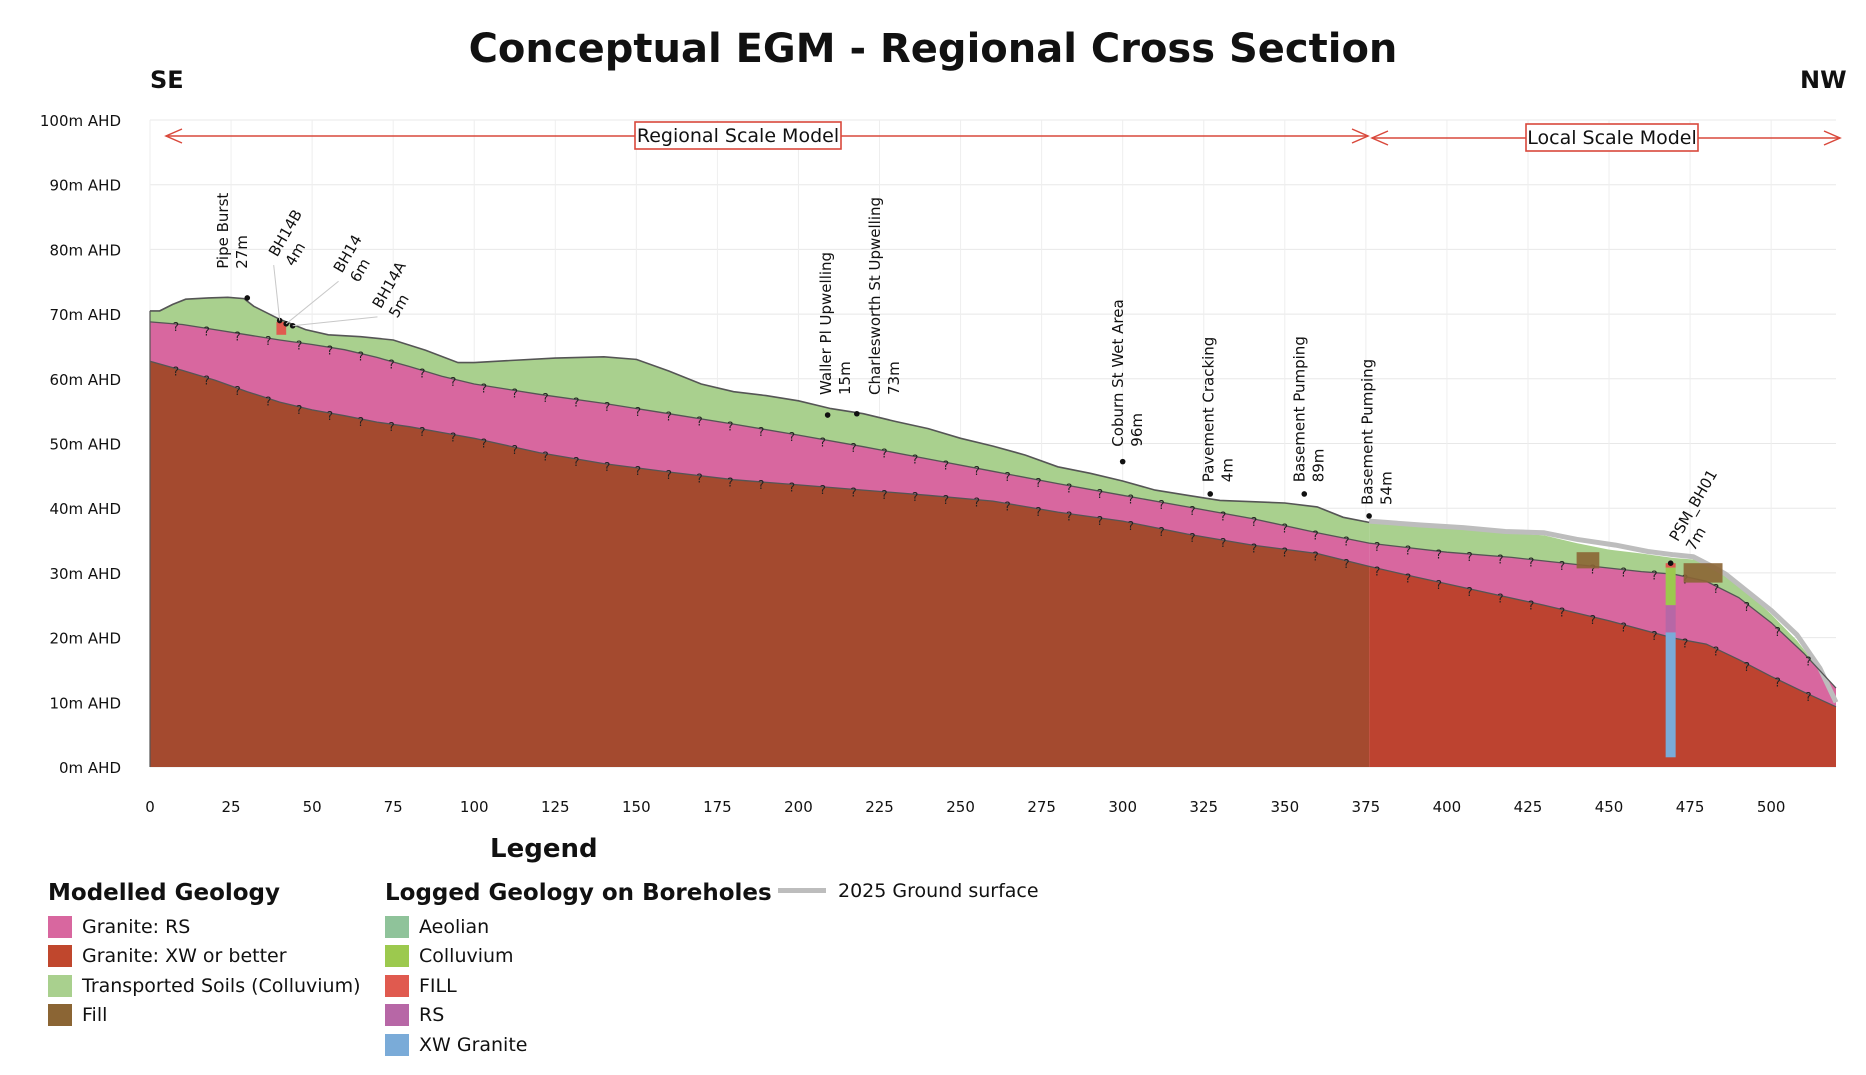 This screenshot has height=1075, width=1866. What do you see at coordinates (1602, 625) in the screenshot?
I see `granite-rs-local` at bounding box center [1602, 625].